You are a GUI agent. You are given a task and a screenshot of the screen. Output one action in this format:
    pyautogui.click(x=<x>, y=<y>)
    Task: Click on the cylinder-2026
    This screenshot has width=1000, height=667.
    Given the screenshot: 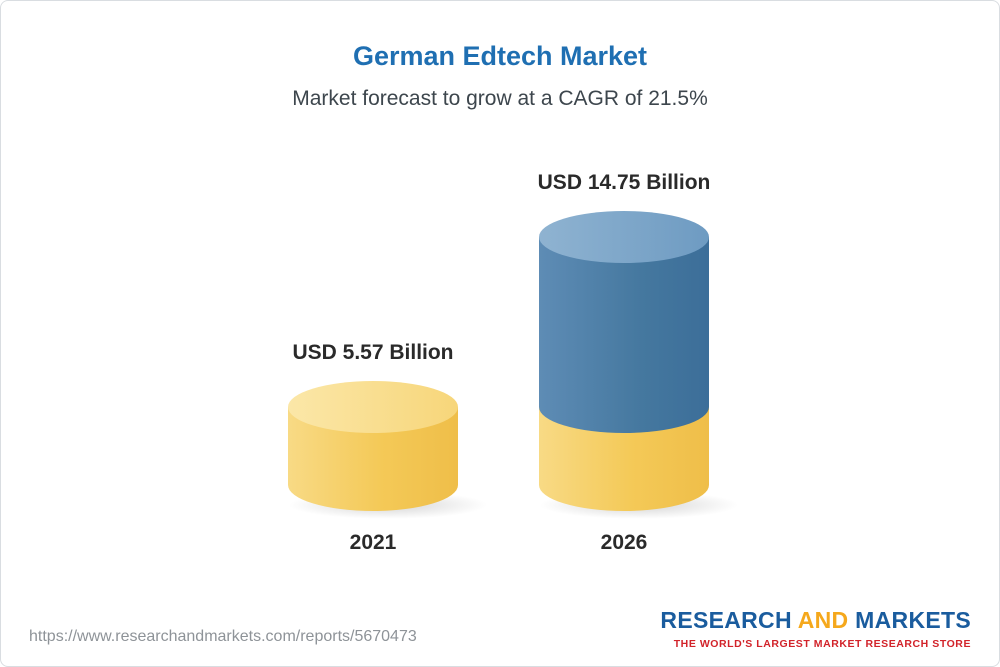 What is the action you would take?
    pyautogui.click(x=639, y=364)
    